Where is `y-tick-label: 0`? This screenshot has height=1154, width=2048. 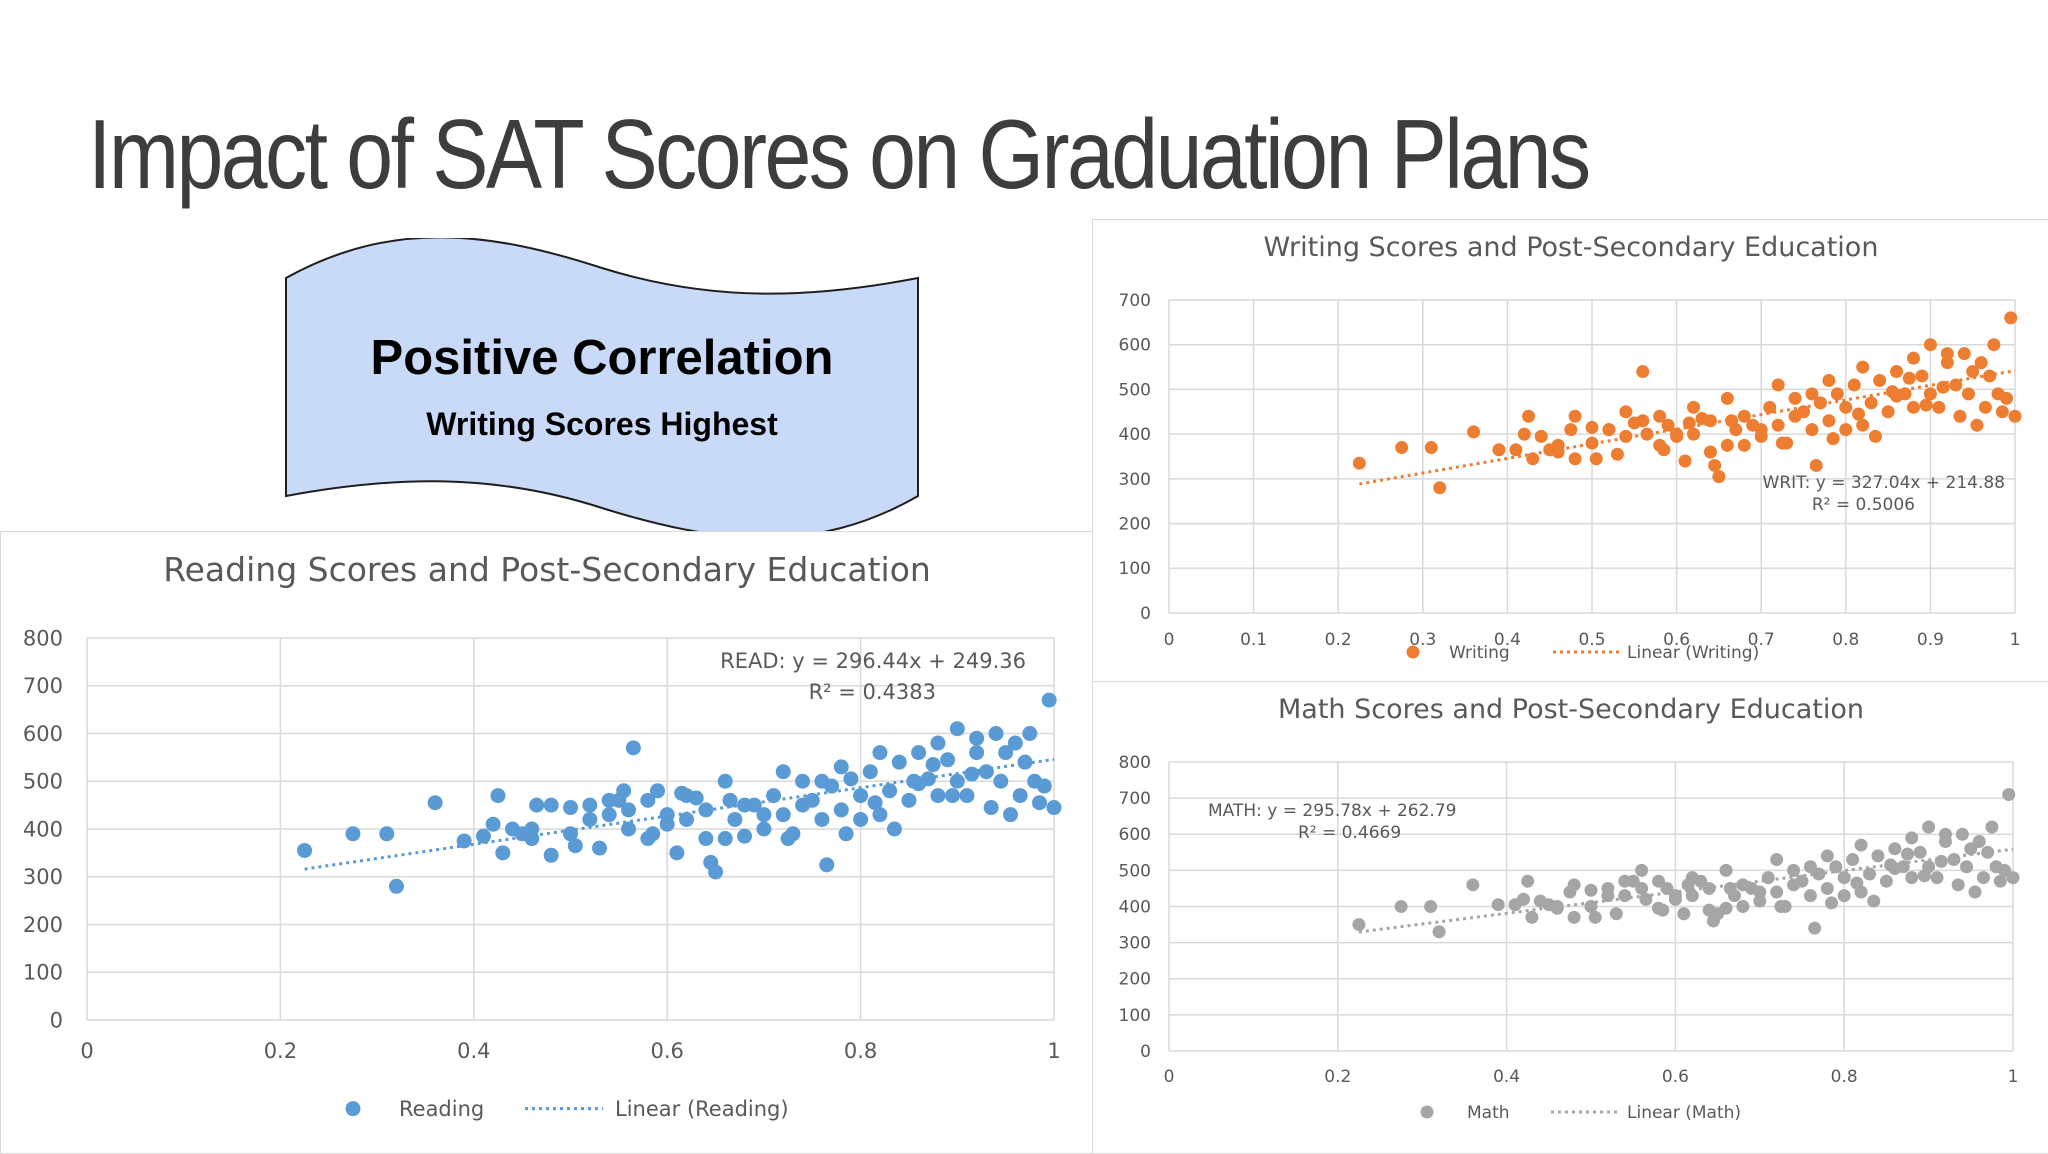 y-tick-label: 0 is located at coordinates (1145, 614).